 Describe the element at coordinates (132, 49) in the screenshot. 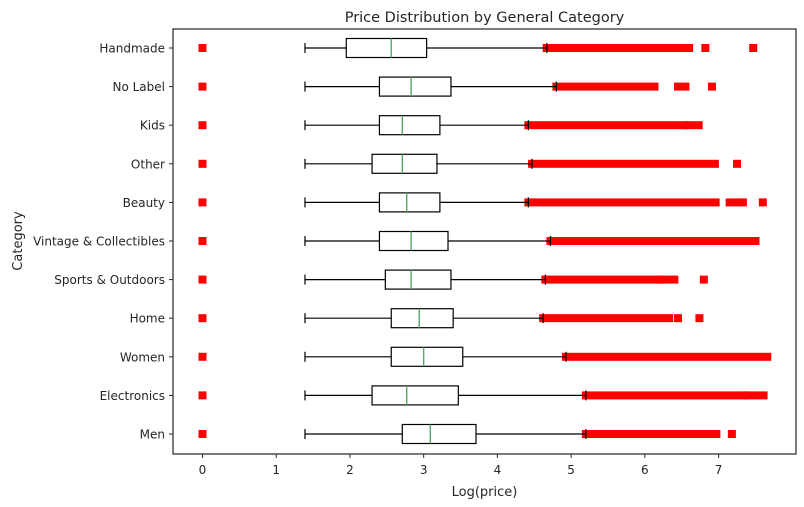

I see `category-label: Handmade` at that location.